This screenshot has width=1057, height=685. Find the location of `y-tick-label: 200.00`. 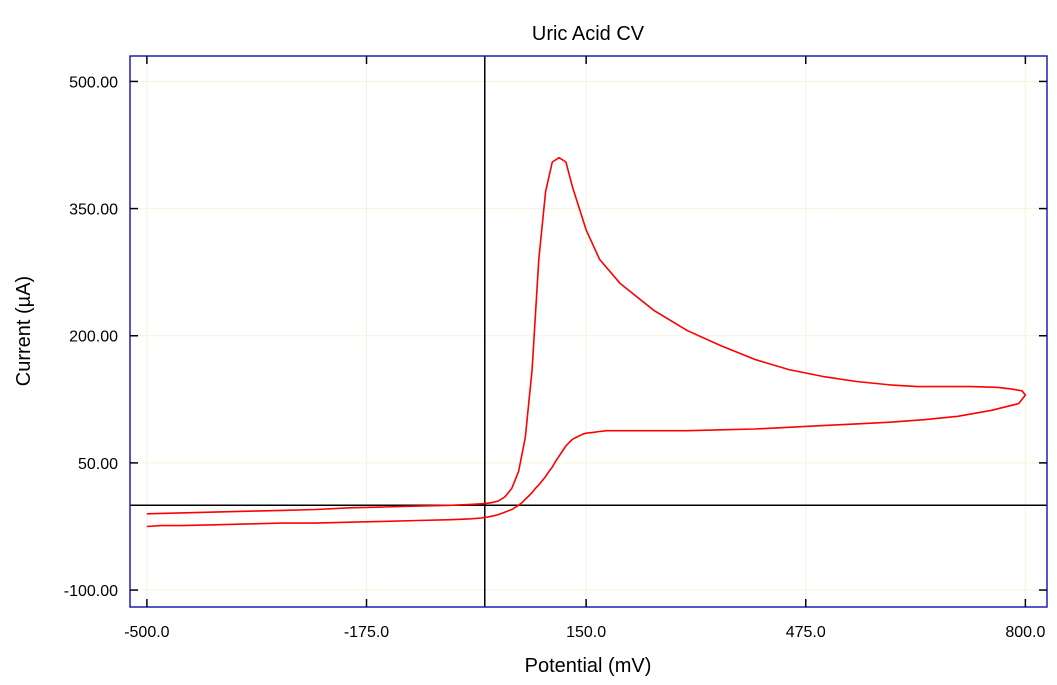

y-tick-label: 200.00 is located at coordinates (93, 337).